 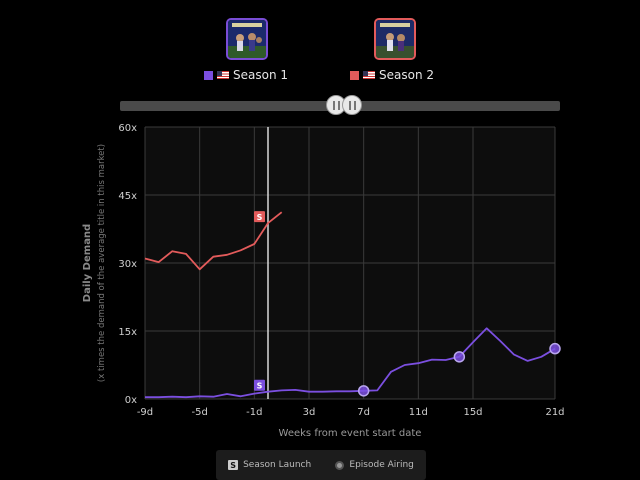 What do you see at coordinates (145, 412) in the screenshot?
I see `x-tick-label: -9d` at bounding box center [145, 412].